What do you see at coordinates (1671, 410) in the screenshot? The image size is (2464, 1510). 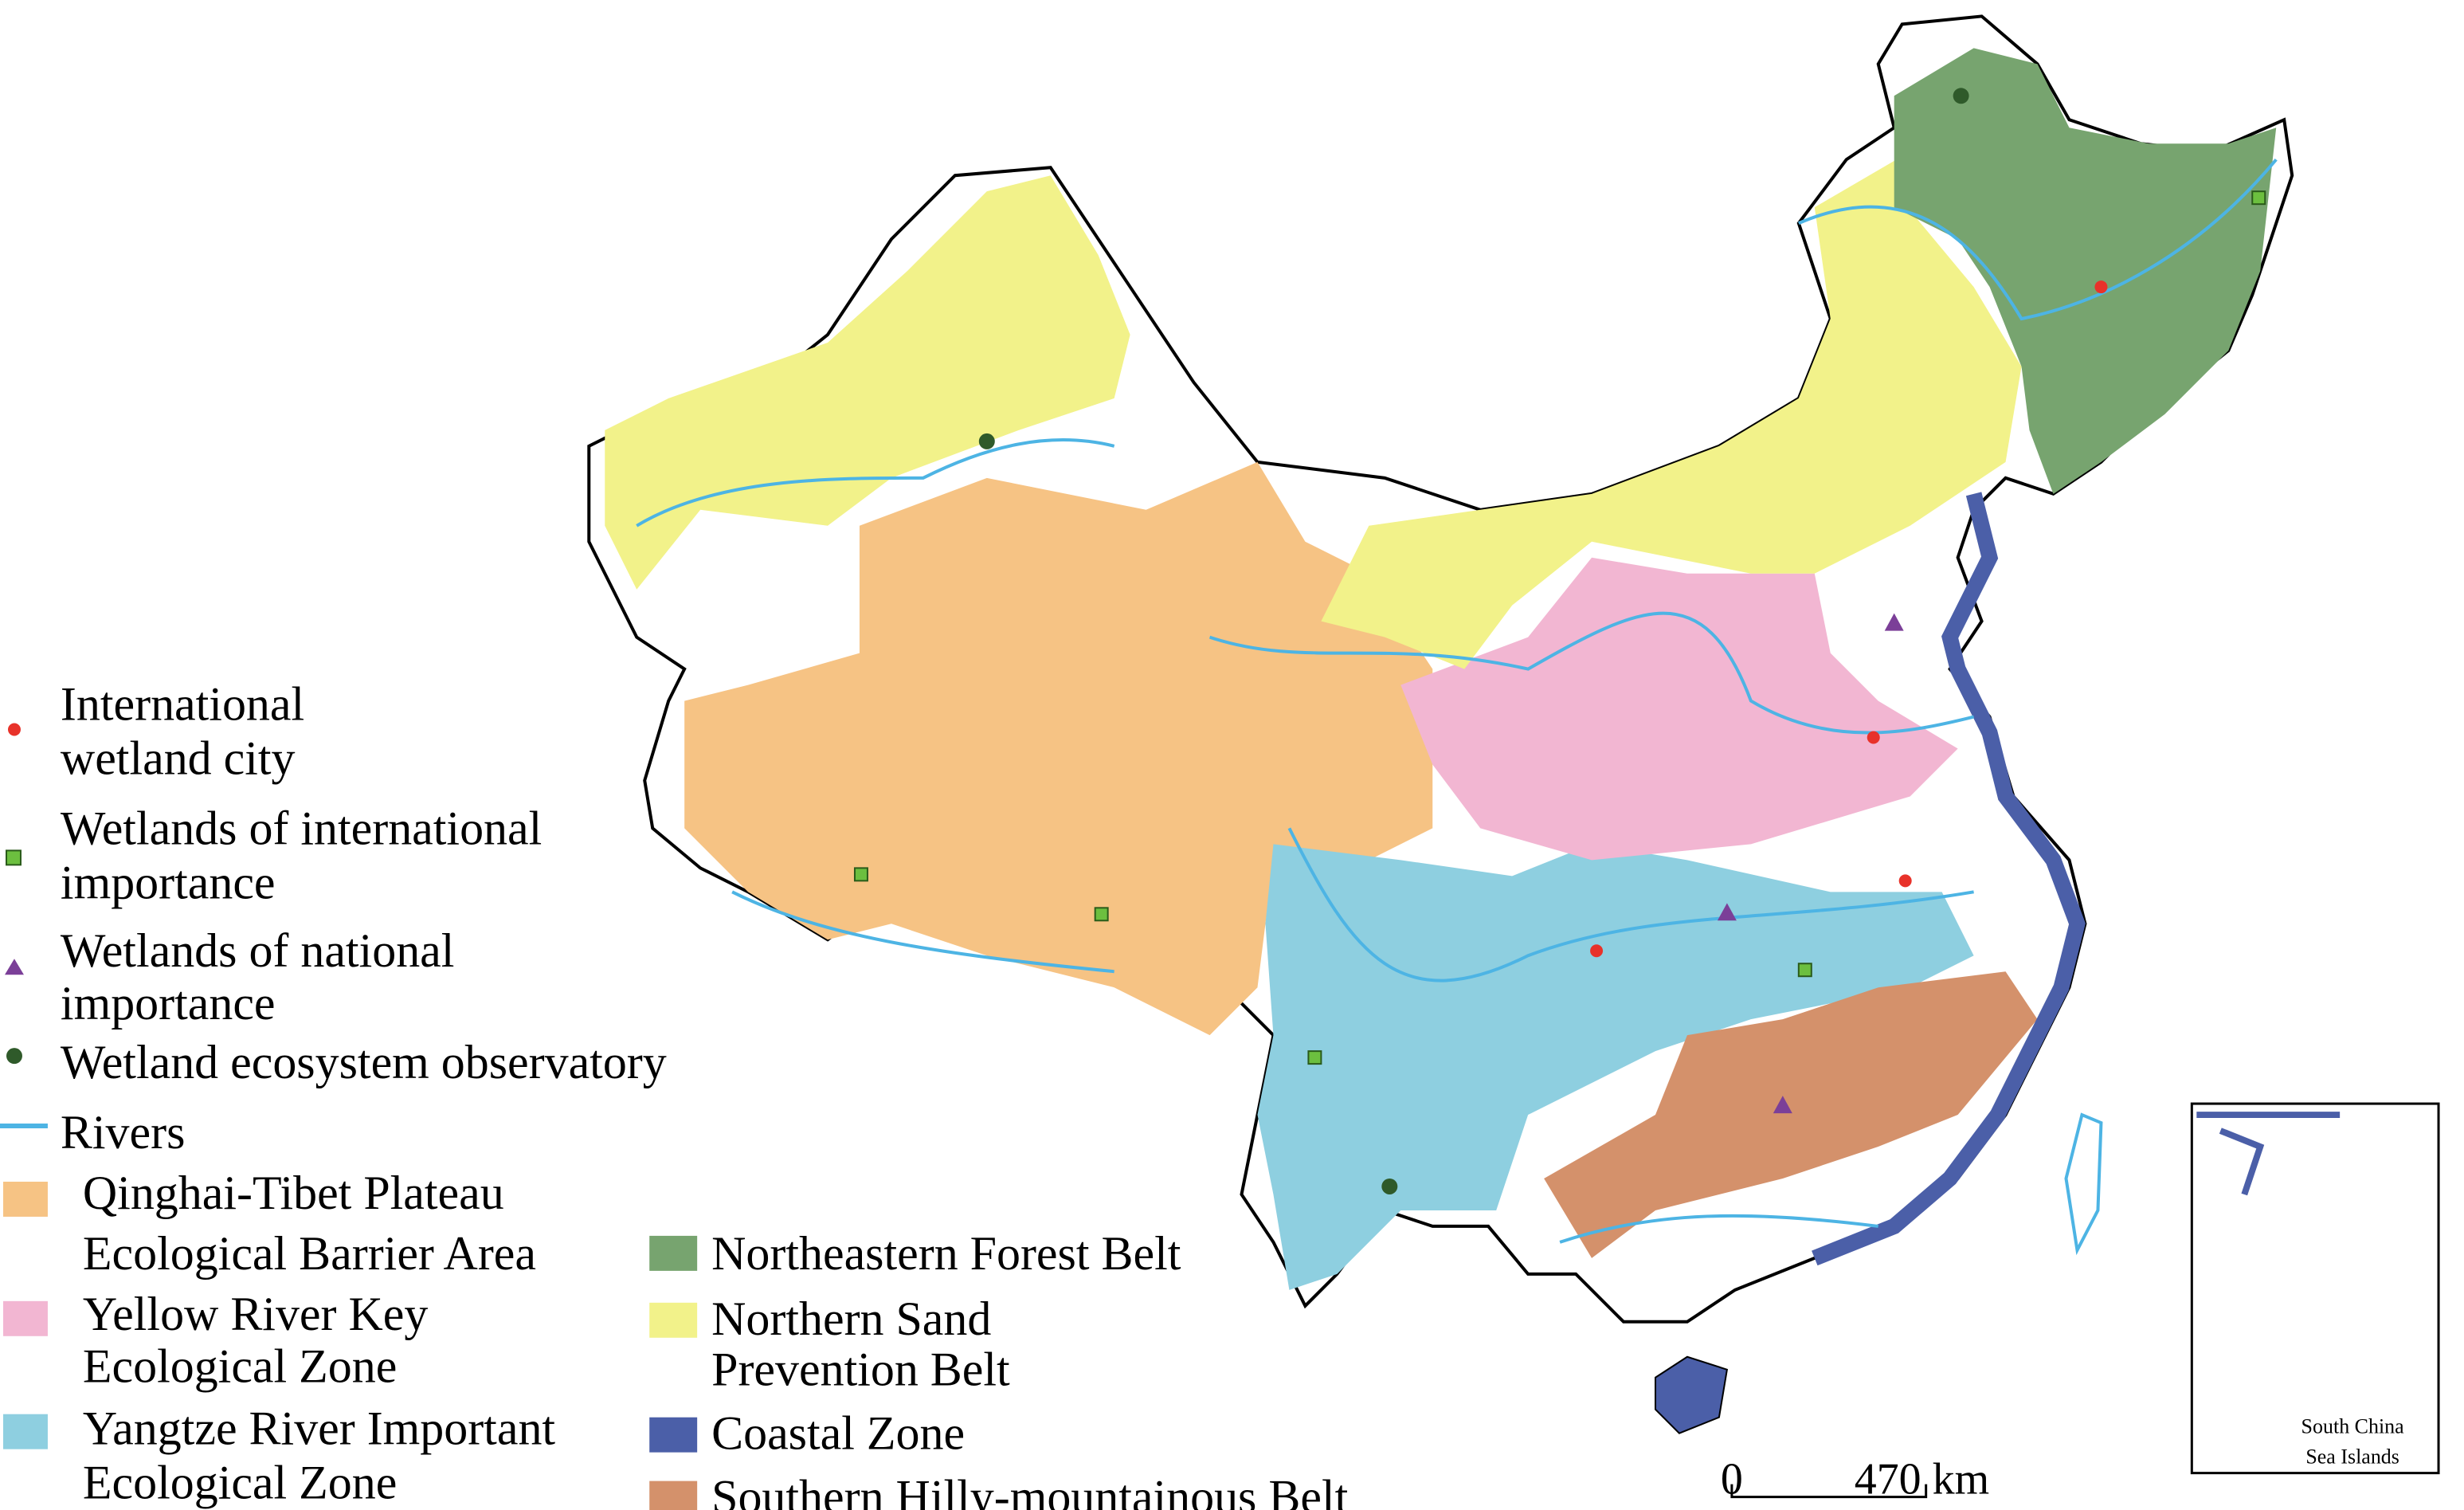 I see `zone-northern-sand-north` at bounding box center [1671, 410].